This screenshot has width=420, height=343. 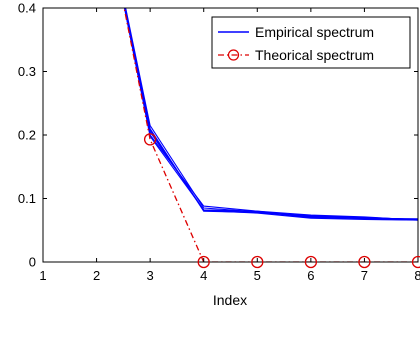 What do you see at coordinates (233, 55) in the screenshot?
I see `legend-theorical-marker` at bounding box center [233, 55].